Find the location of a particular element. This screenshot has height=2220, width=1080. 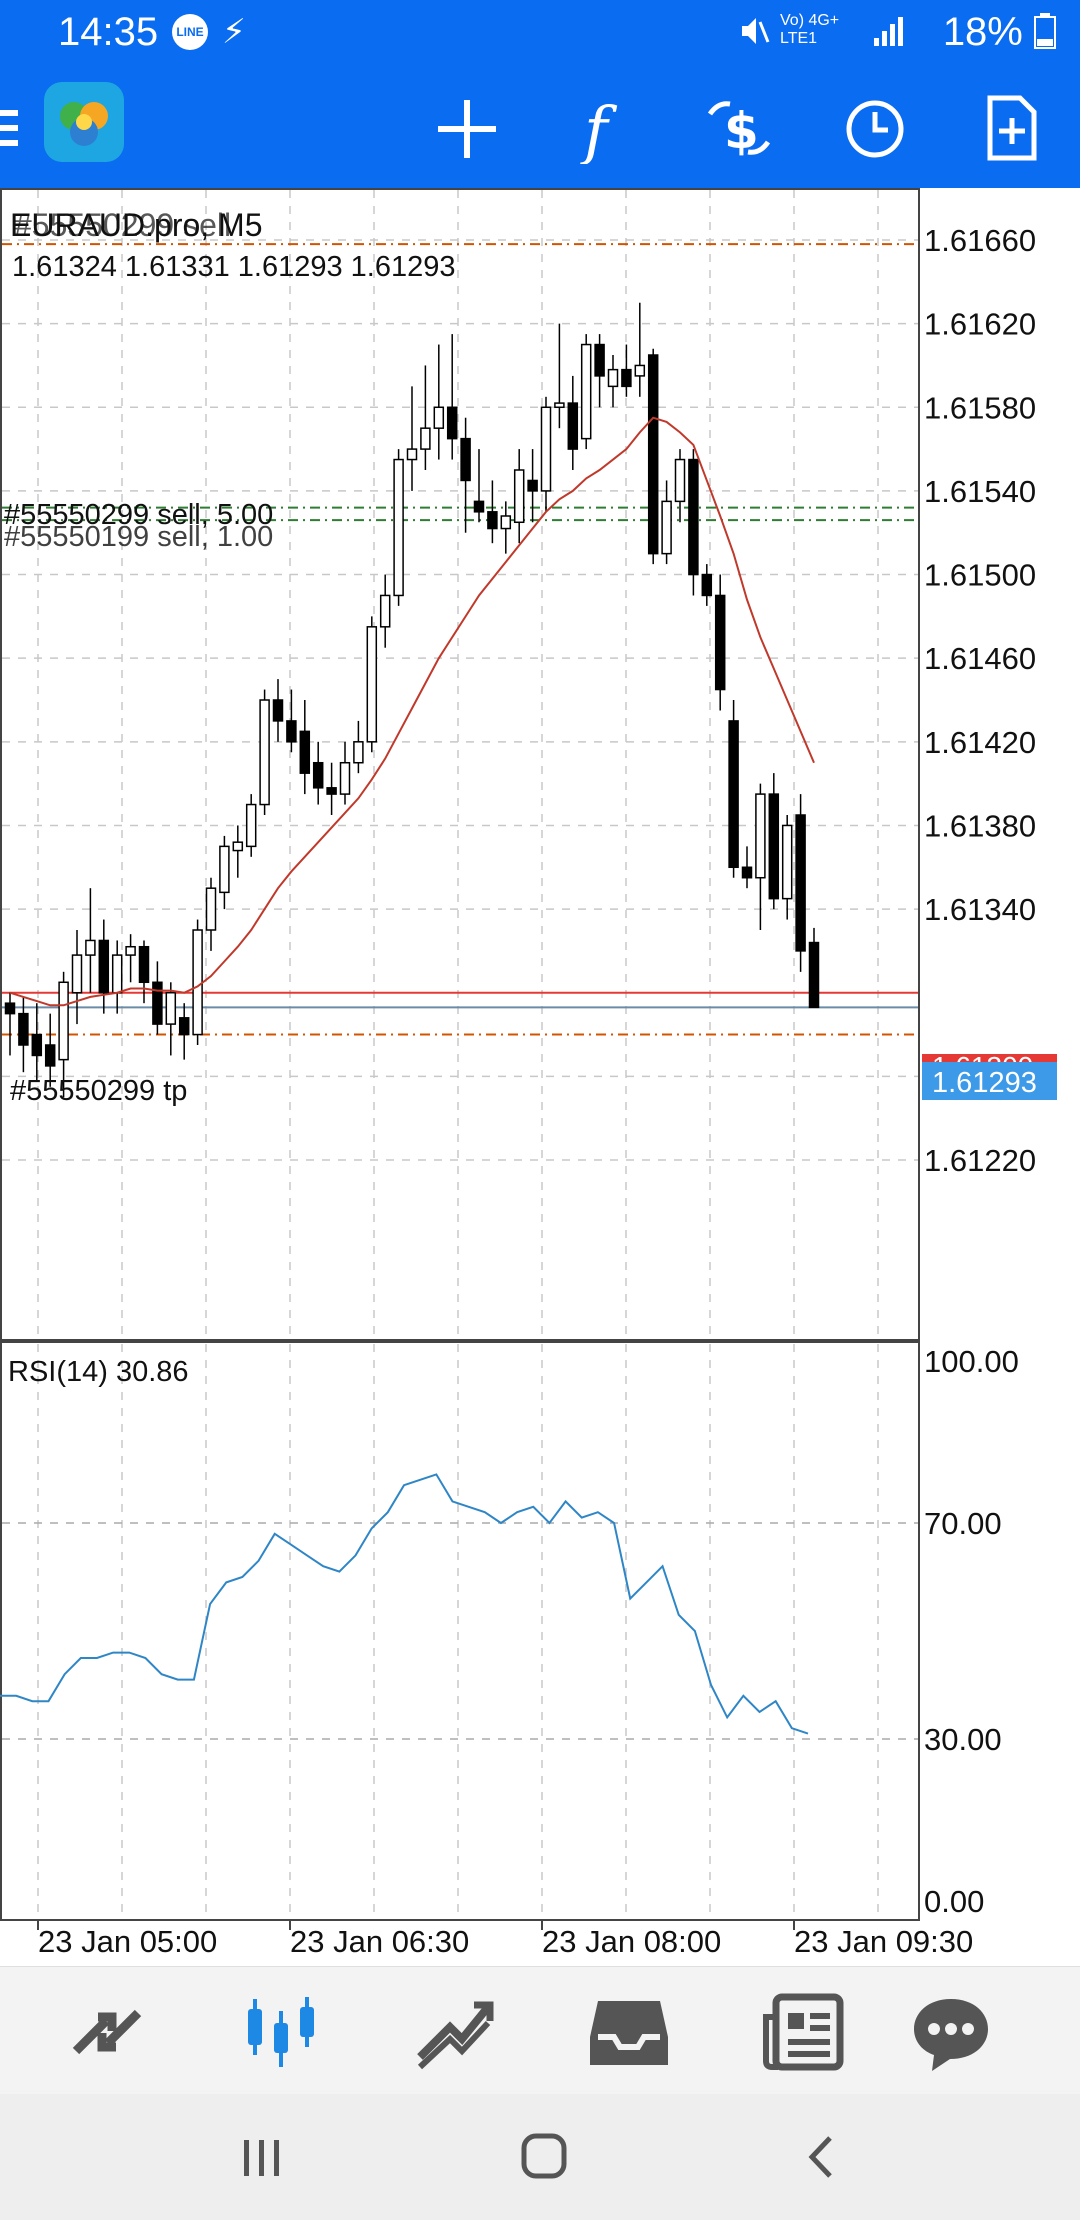

messages-icon is located at coordinates (951, 2032).